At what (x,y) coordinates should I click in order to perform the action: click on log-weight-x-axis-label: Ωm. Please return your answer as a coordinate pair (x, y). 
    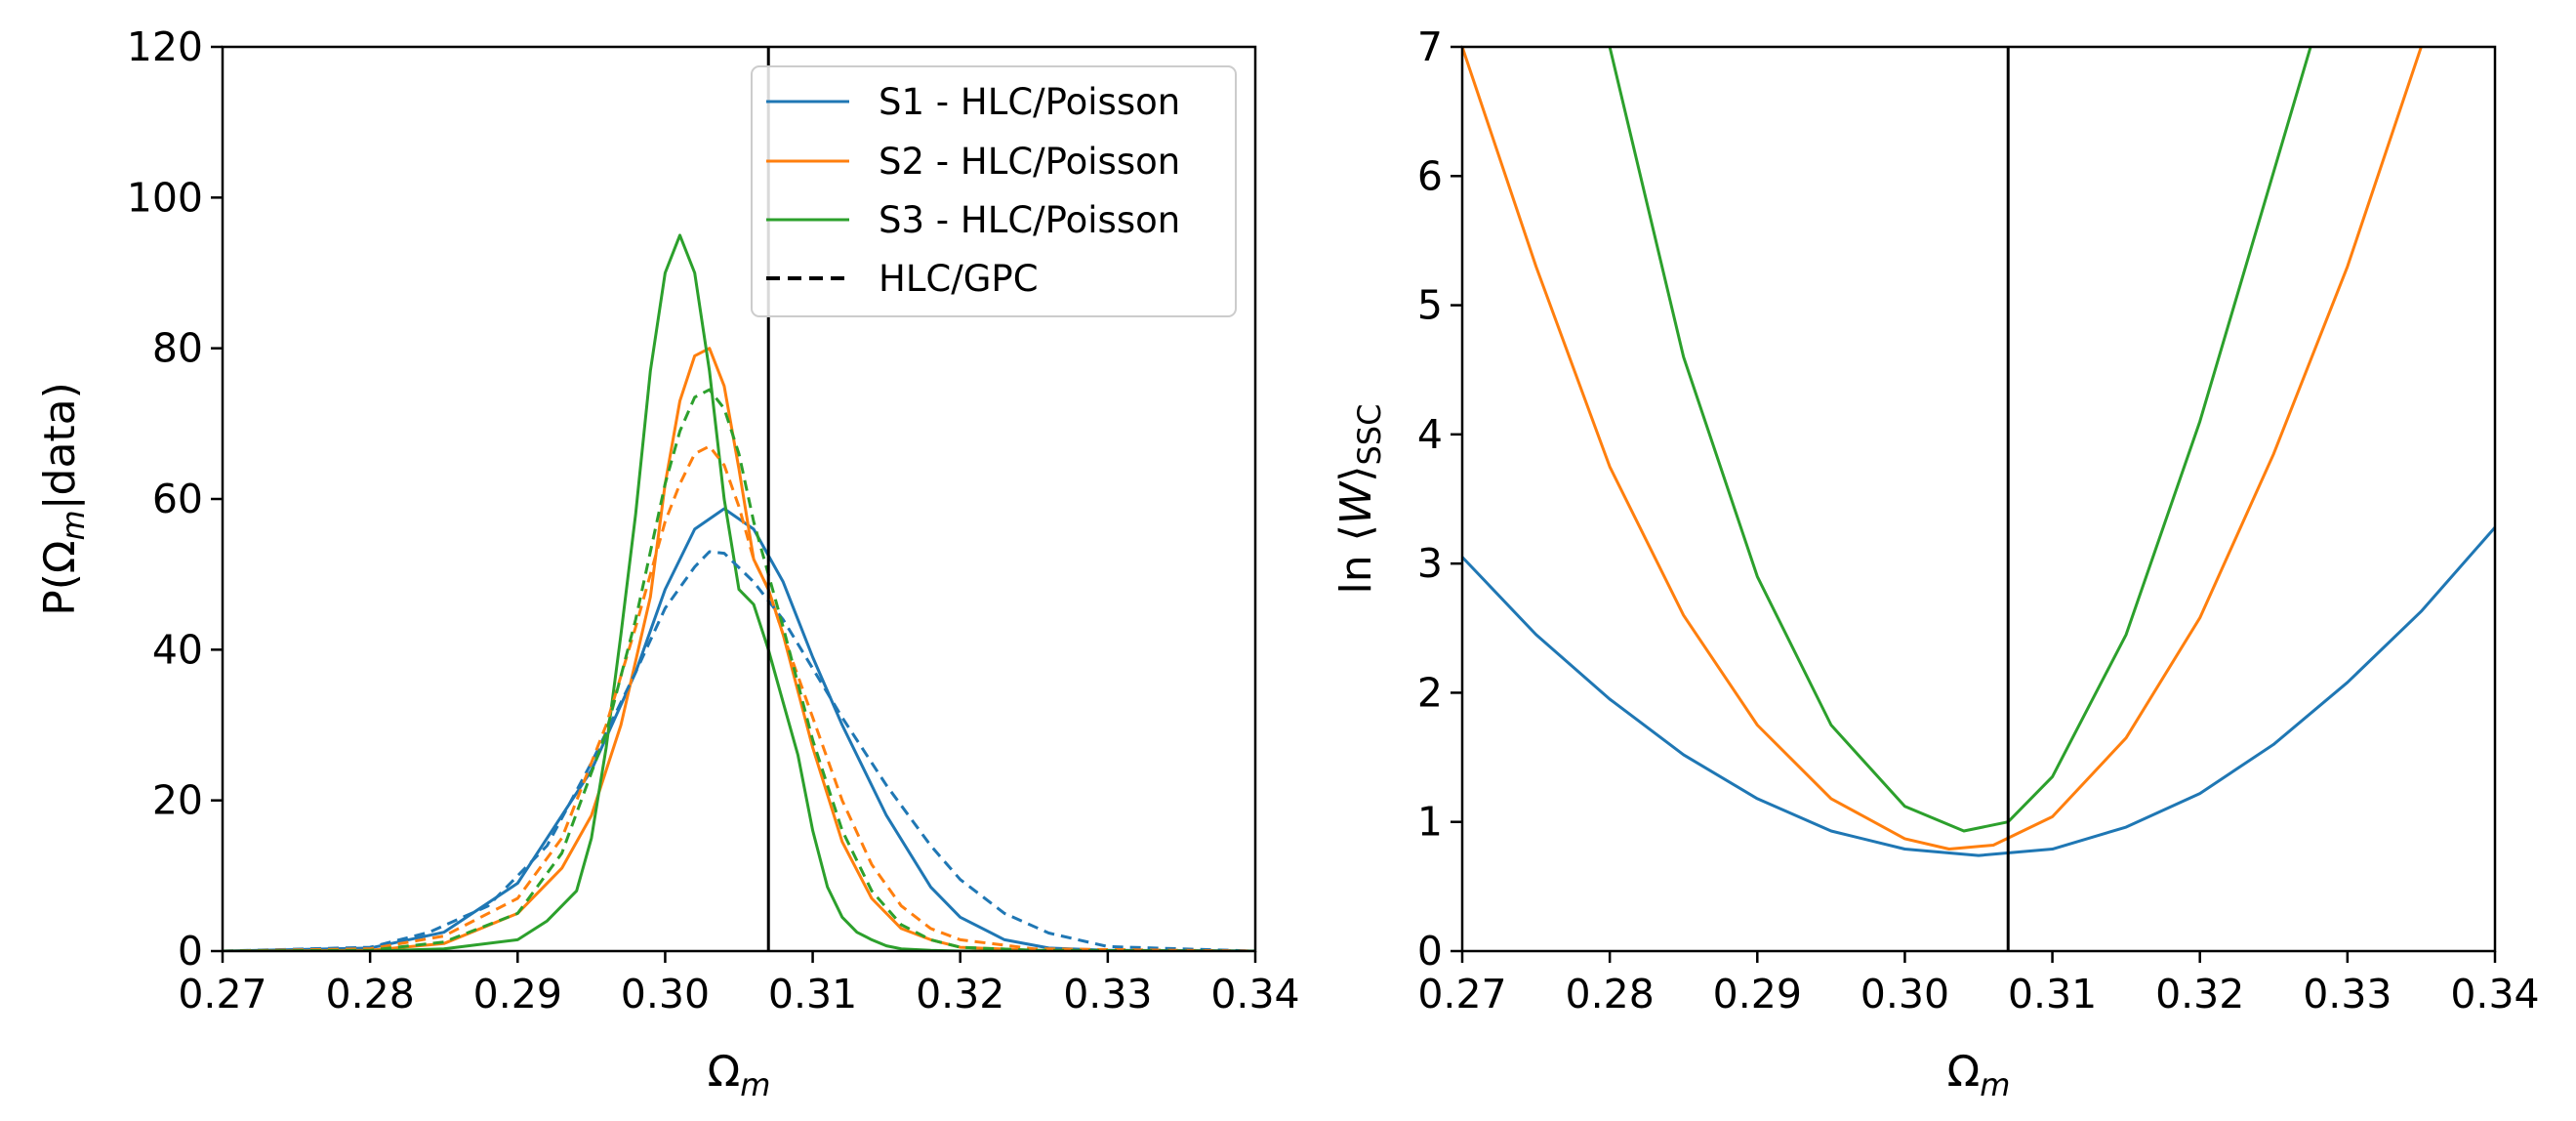
    Looking at the image, I should click on (1979, 1075).